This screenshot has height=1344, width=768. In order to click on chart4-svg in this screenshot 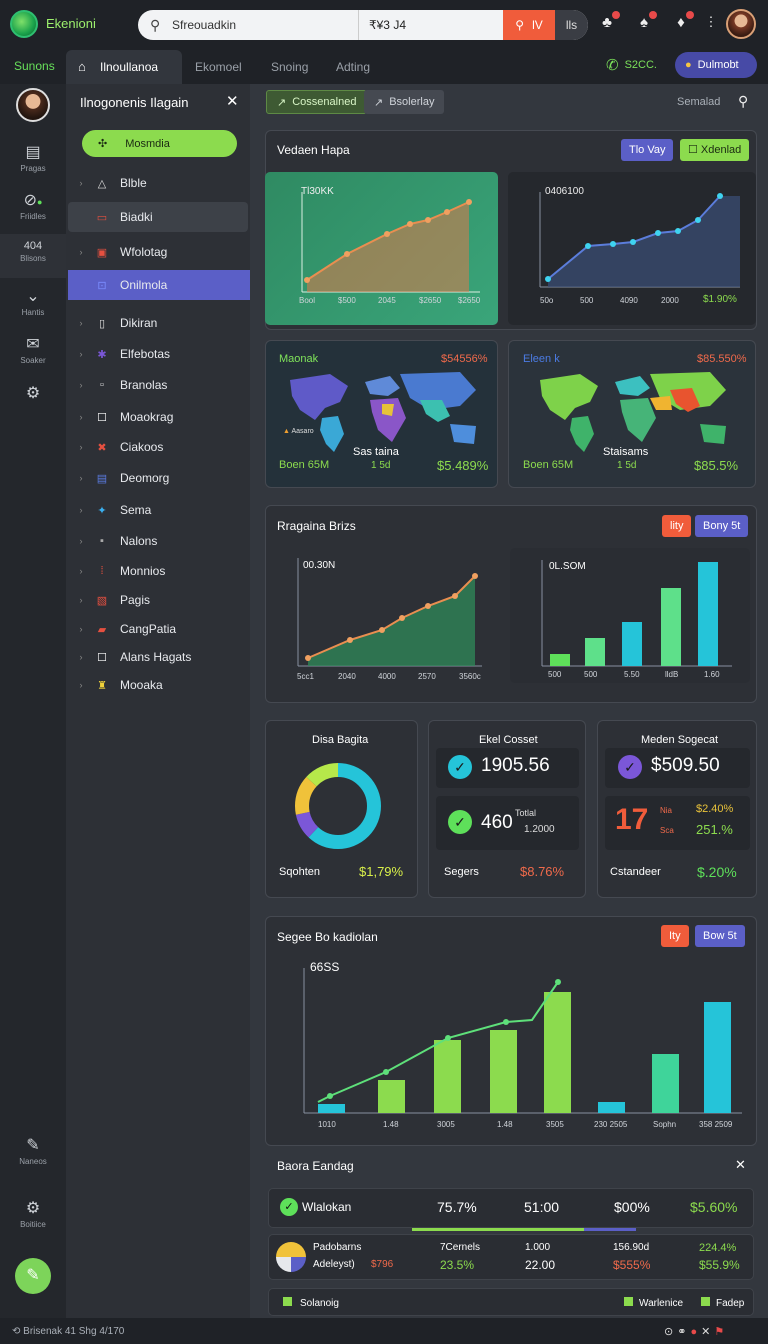, I will do `click(636, 613)`.